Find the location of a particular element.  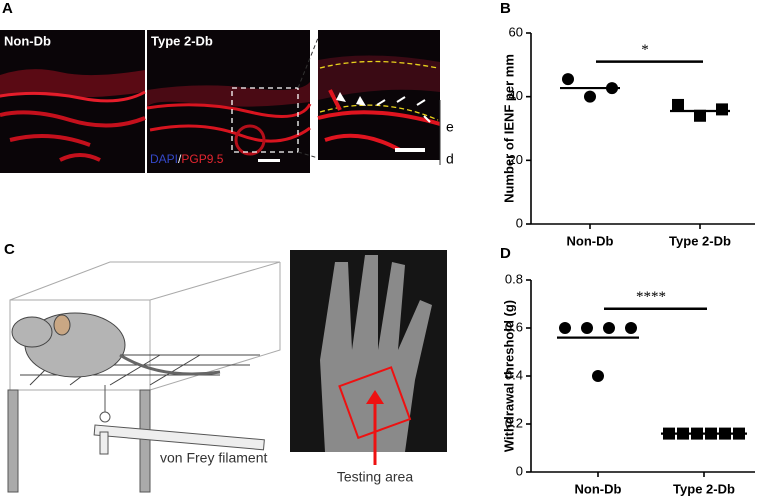

y-axis-label: Number of IENF per mm is located at coordinates (508, 128).